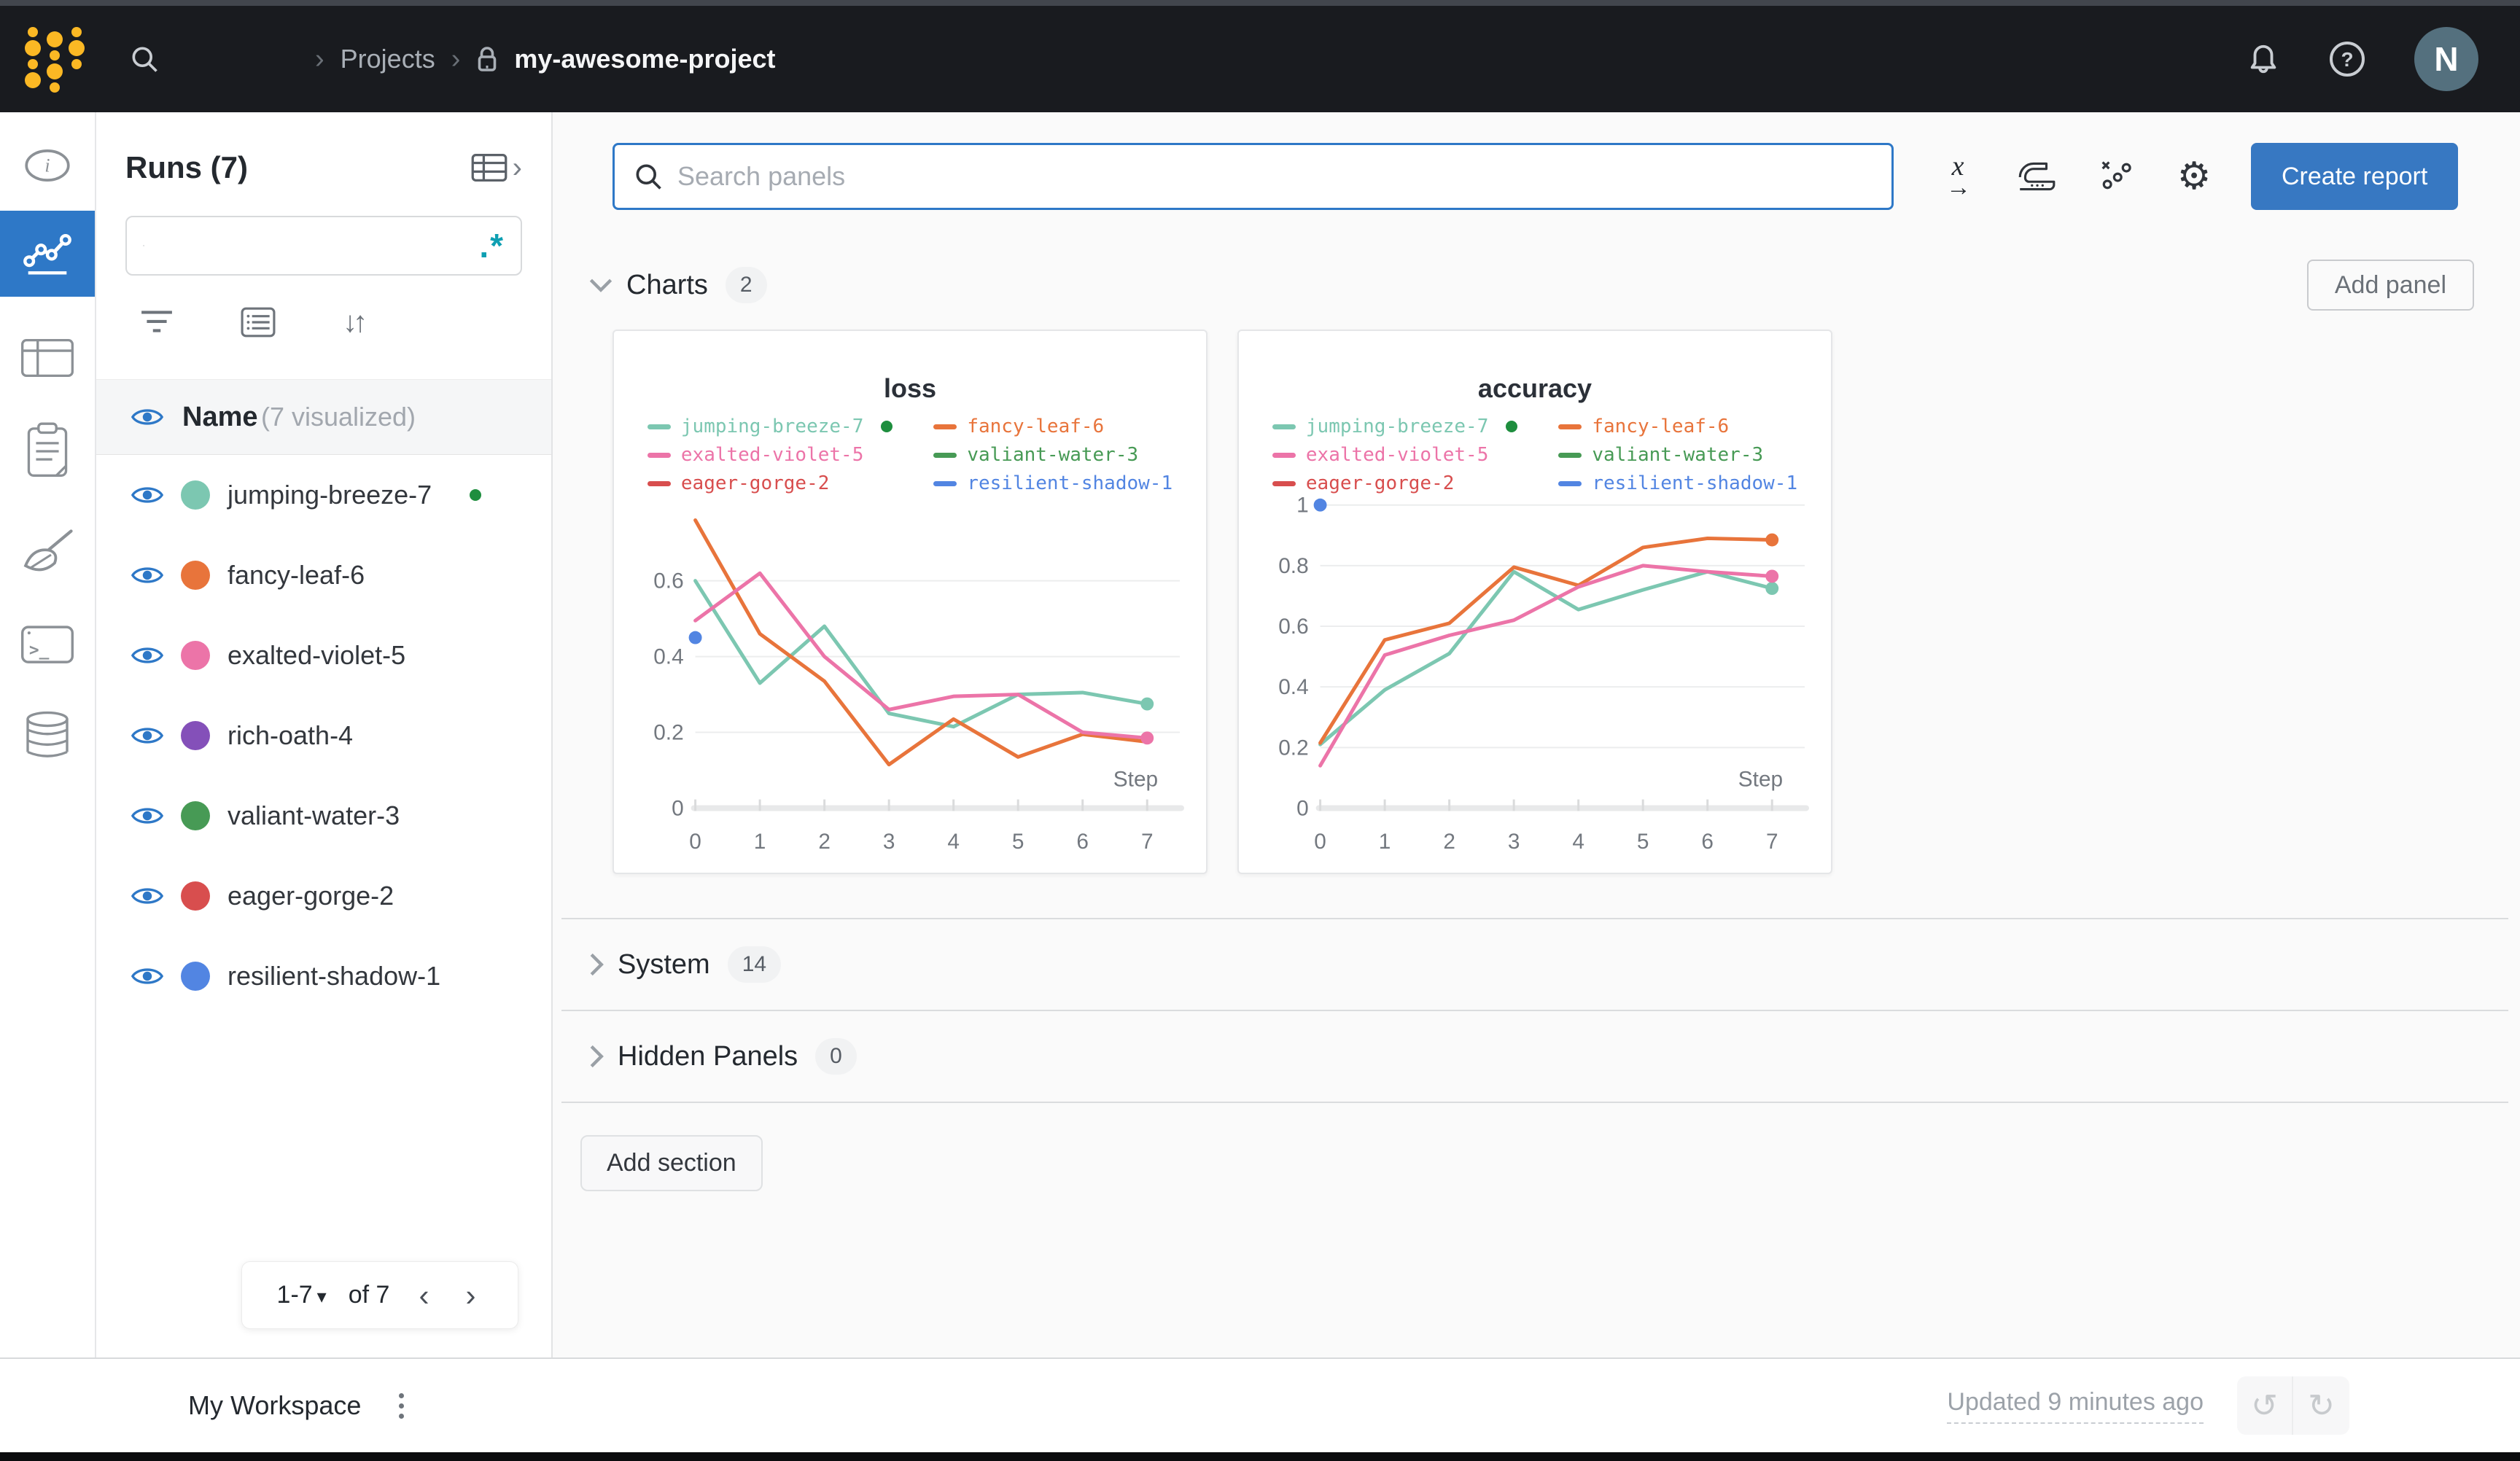  Describe the element at coordinates (387, 59) in the screenshot. I see `breadcrumb-projects-link: Projects` at that location.